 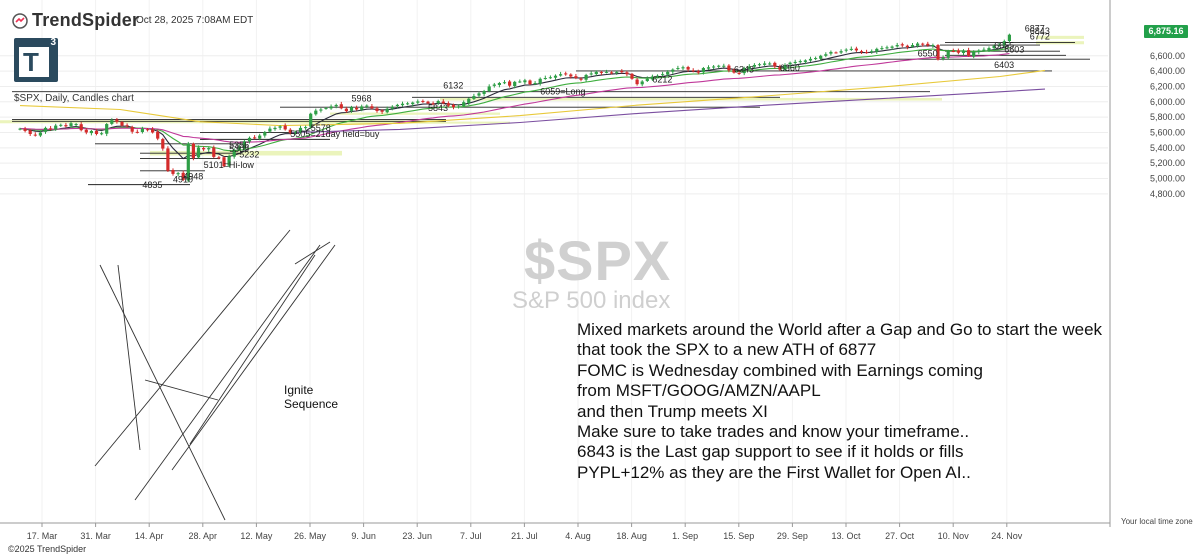 What do you see at coordinates (149, 536) in the screenshot?
I see `x-tick-label: 14. Apr` at bounding box center [149, 536].